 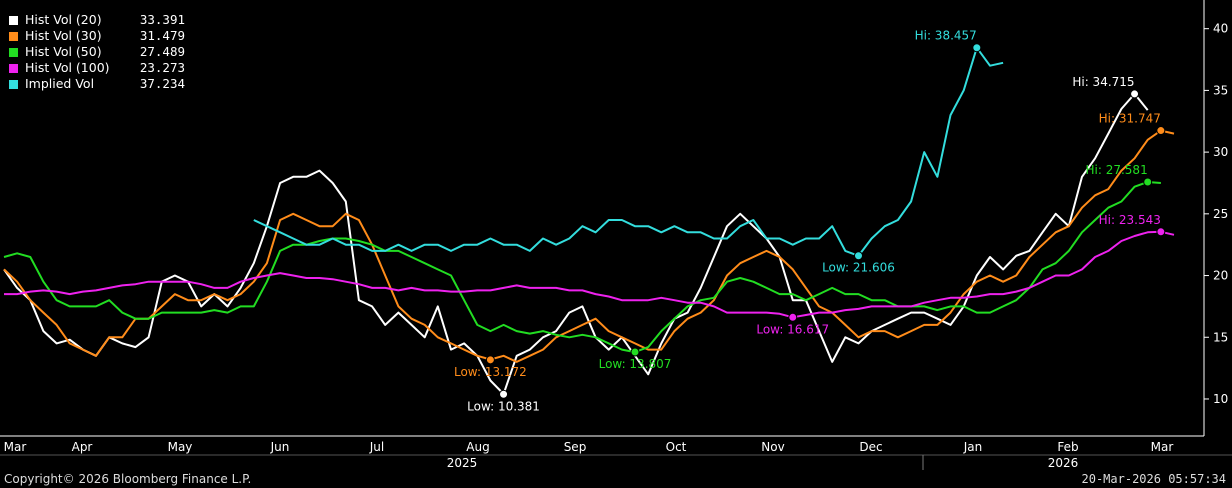 I want to click on lo-label: Low: 21.606, so click(x=858, y=268).